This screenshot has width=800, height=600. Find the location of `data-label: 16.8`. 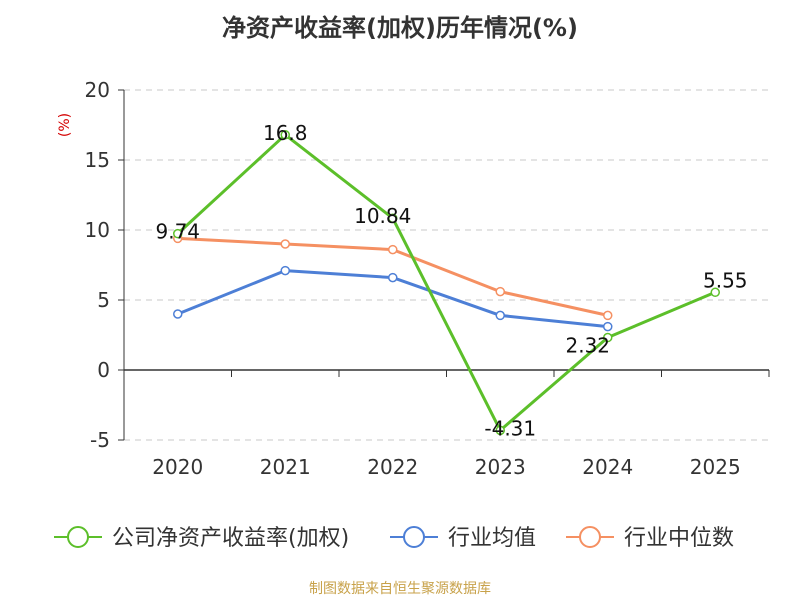

data-label: 16.8 is located at coordinates (285, 133).